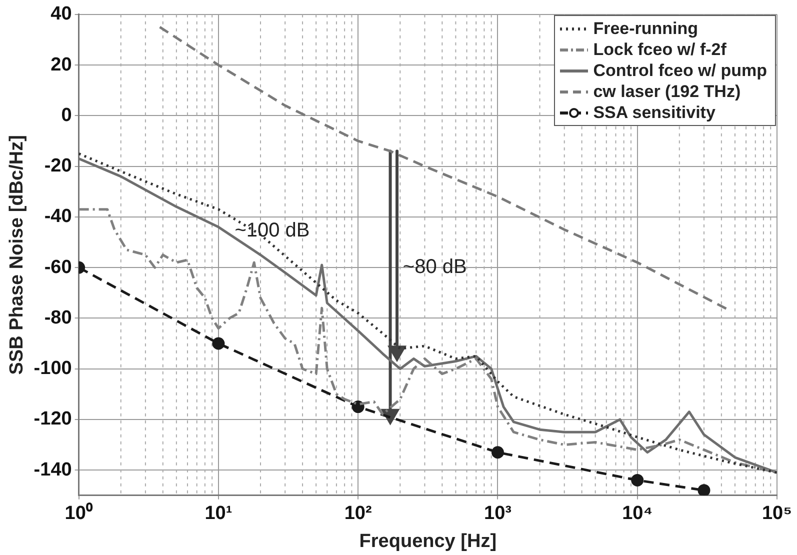 Image resolution: width=797 pixels, height=555 pixels. What do you see at coordinates (53, 369) in the screenshot?
I see `y-tick-label: -100` at bounding box center [53, 369].